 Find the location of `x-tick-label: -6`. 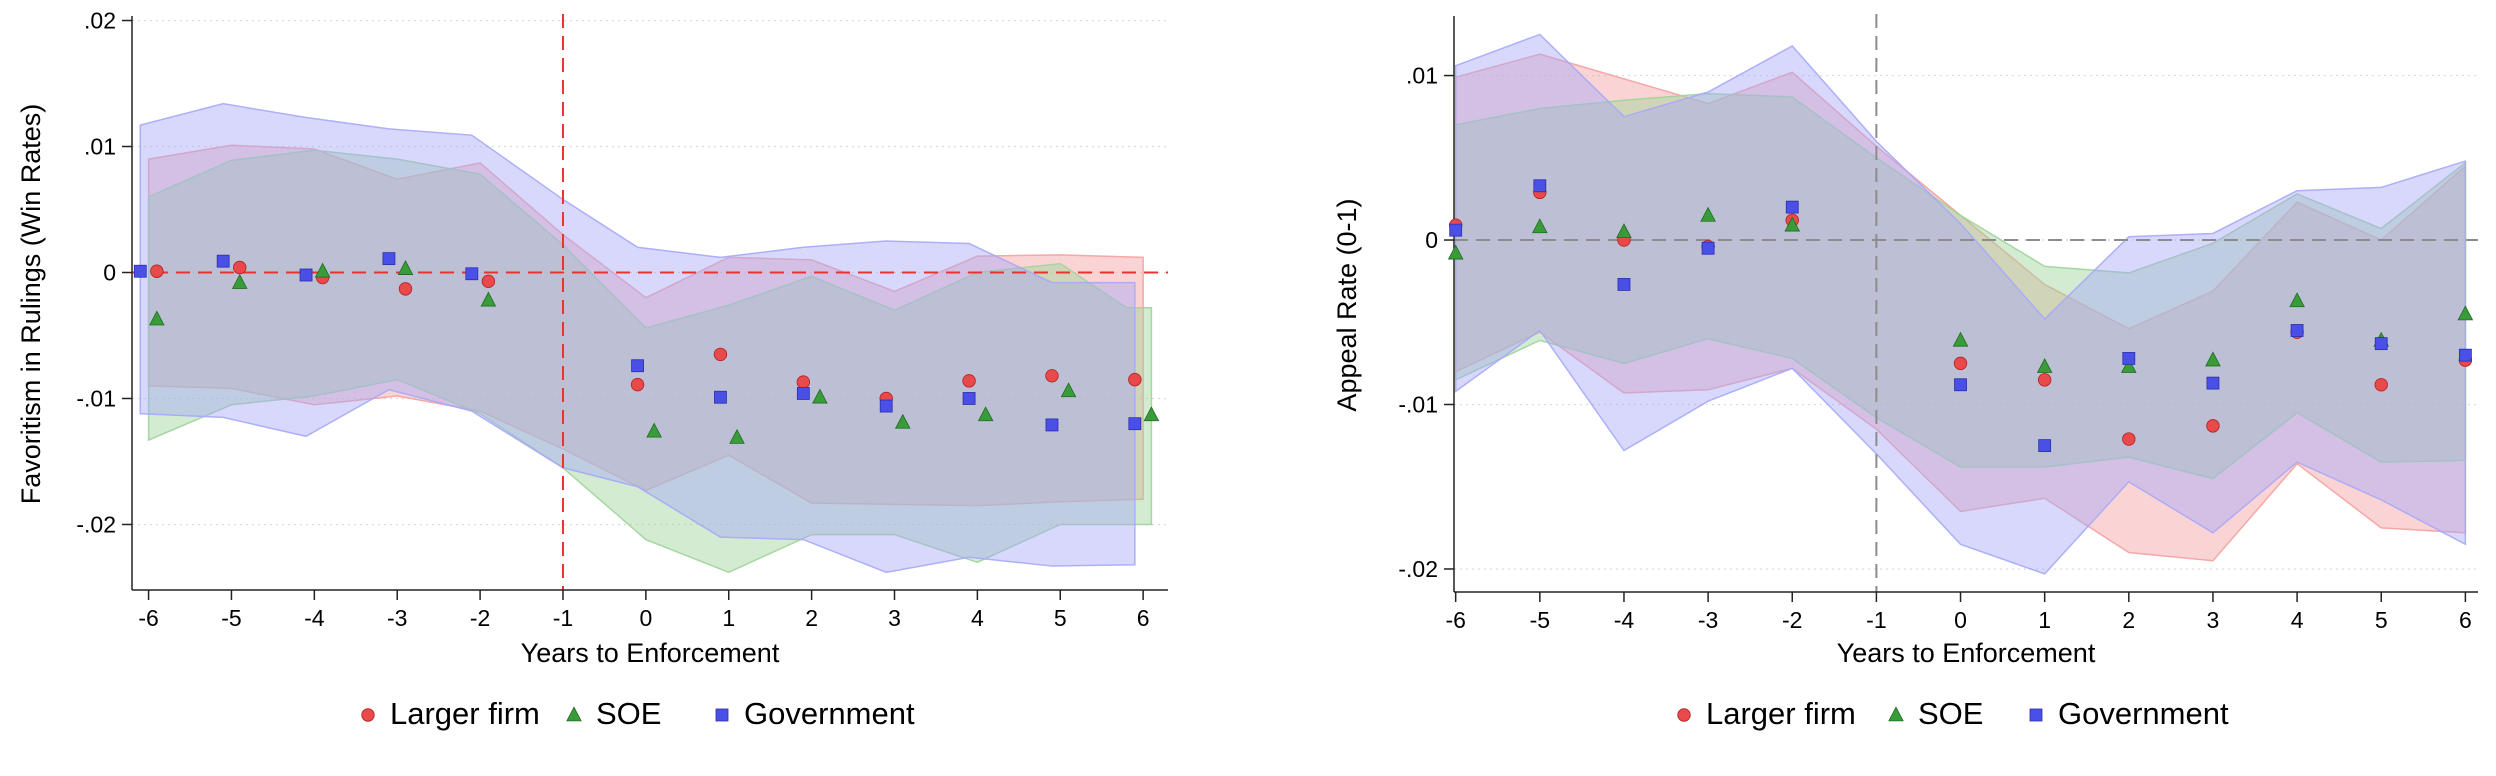

x-tick-label: -6 is located at coordinates (148, 618).